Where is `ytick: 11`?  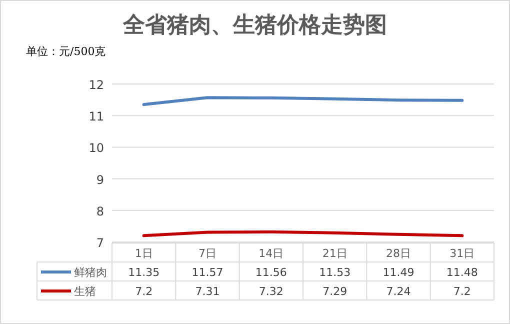 ytick: 11 is located at coordinates (96, 117).